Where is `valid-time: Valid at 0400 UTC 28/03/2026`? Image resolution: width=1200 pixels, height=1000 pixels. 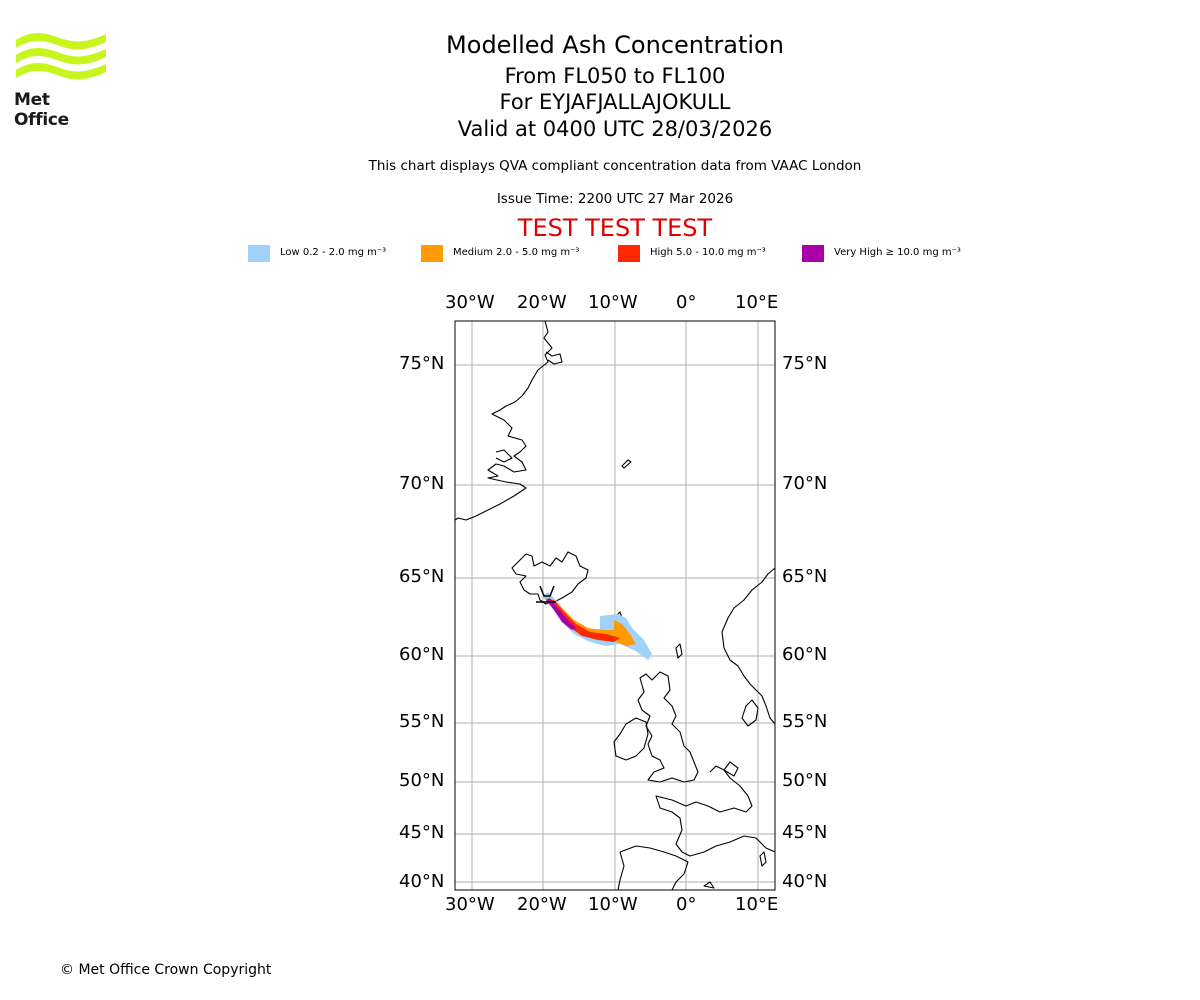 valid-time: Valid at 0400 UTC 28/03/2026 is located at coordinates (615, 129).